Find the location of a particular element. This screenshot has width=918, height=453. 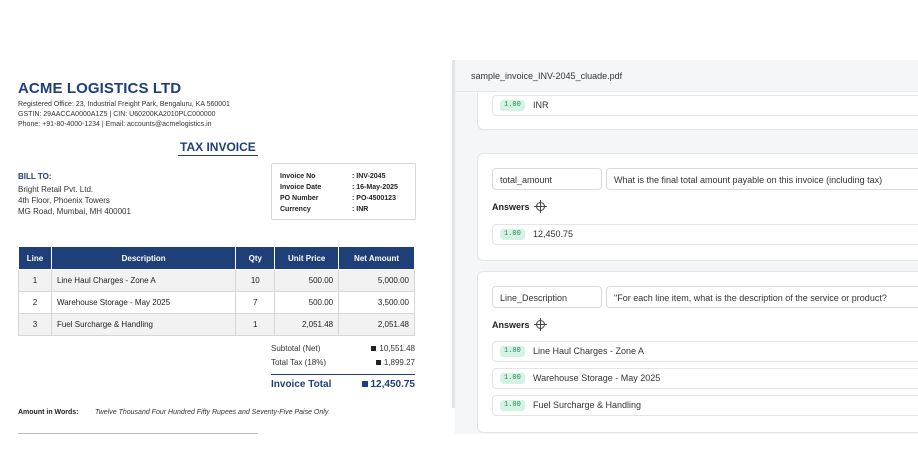

cell-net-amount: 3,500.00 is located at coordinates (376, 302).